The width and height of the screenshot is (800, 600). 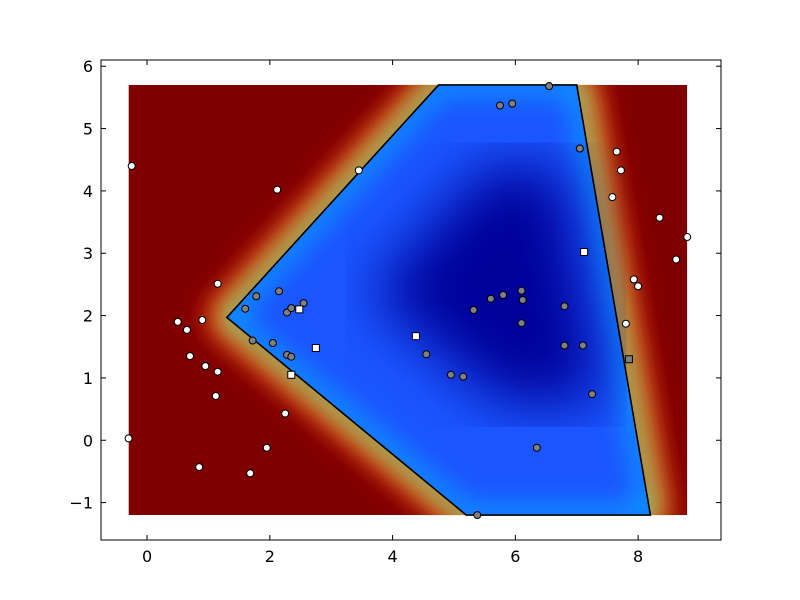 I want to click on x-tick-label: 0, so click(x=147, y=556).